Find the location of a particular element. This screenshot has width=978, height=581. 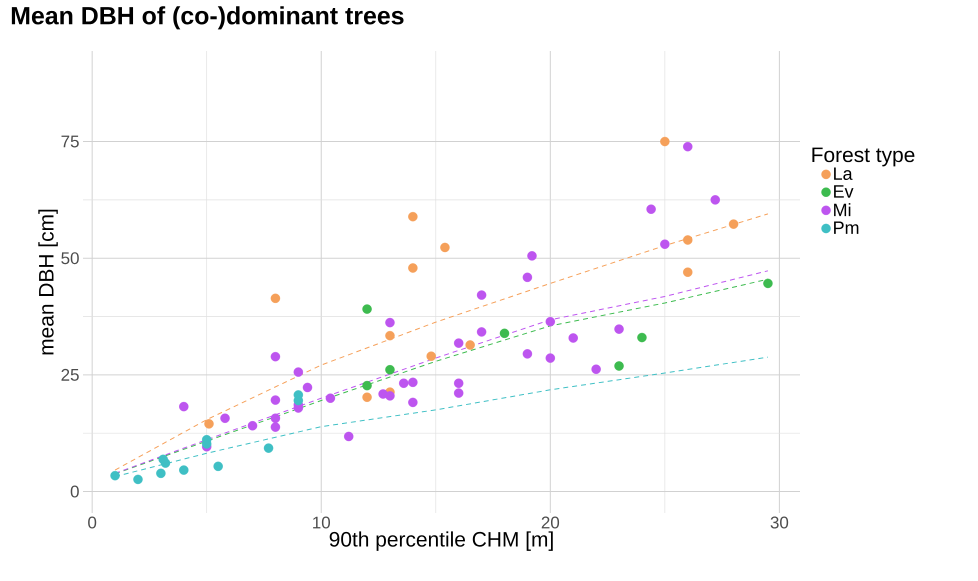

legend-label: Ev is located at coordinates (844, 191).